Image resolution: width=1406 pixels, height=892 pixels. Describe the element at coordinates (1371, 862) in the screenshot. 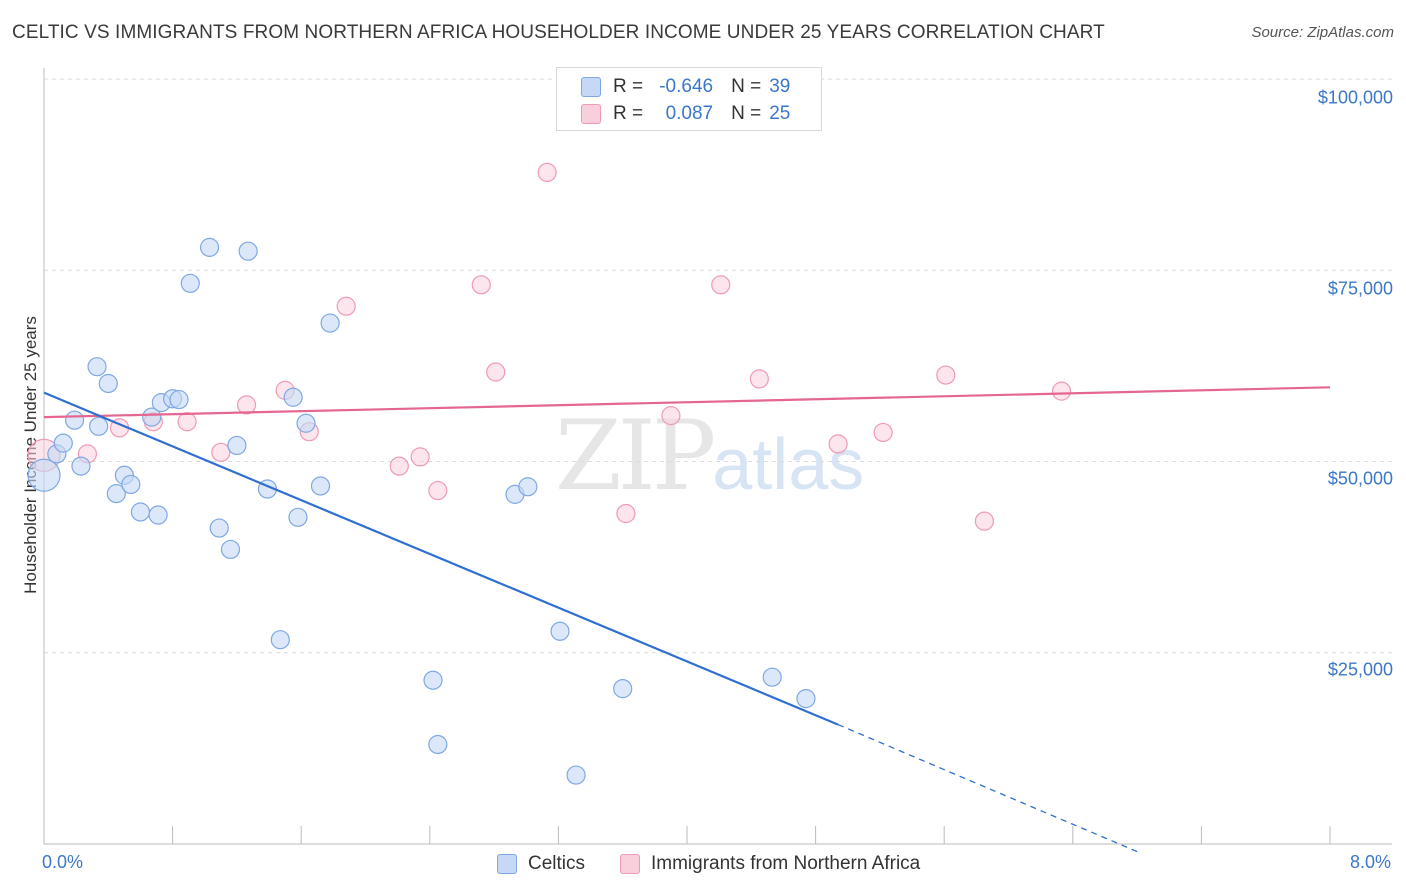

I see `x-tick-label: 8.0%` at that location.